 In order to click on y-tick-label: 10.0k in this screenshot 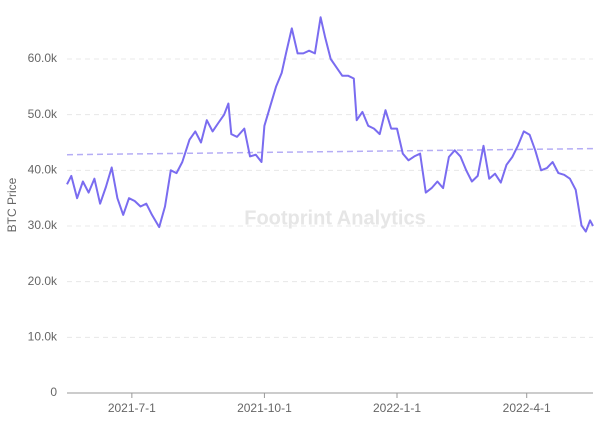, I will do `click(43, 337)`.